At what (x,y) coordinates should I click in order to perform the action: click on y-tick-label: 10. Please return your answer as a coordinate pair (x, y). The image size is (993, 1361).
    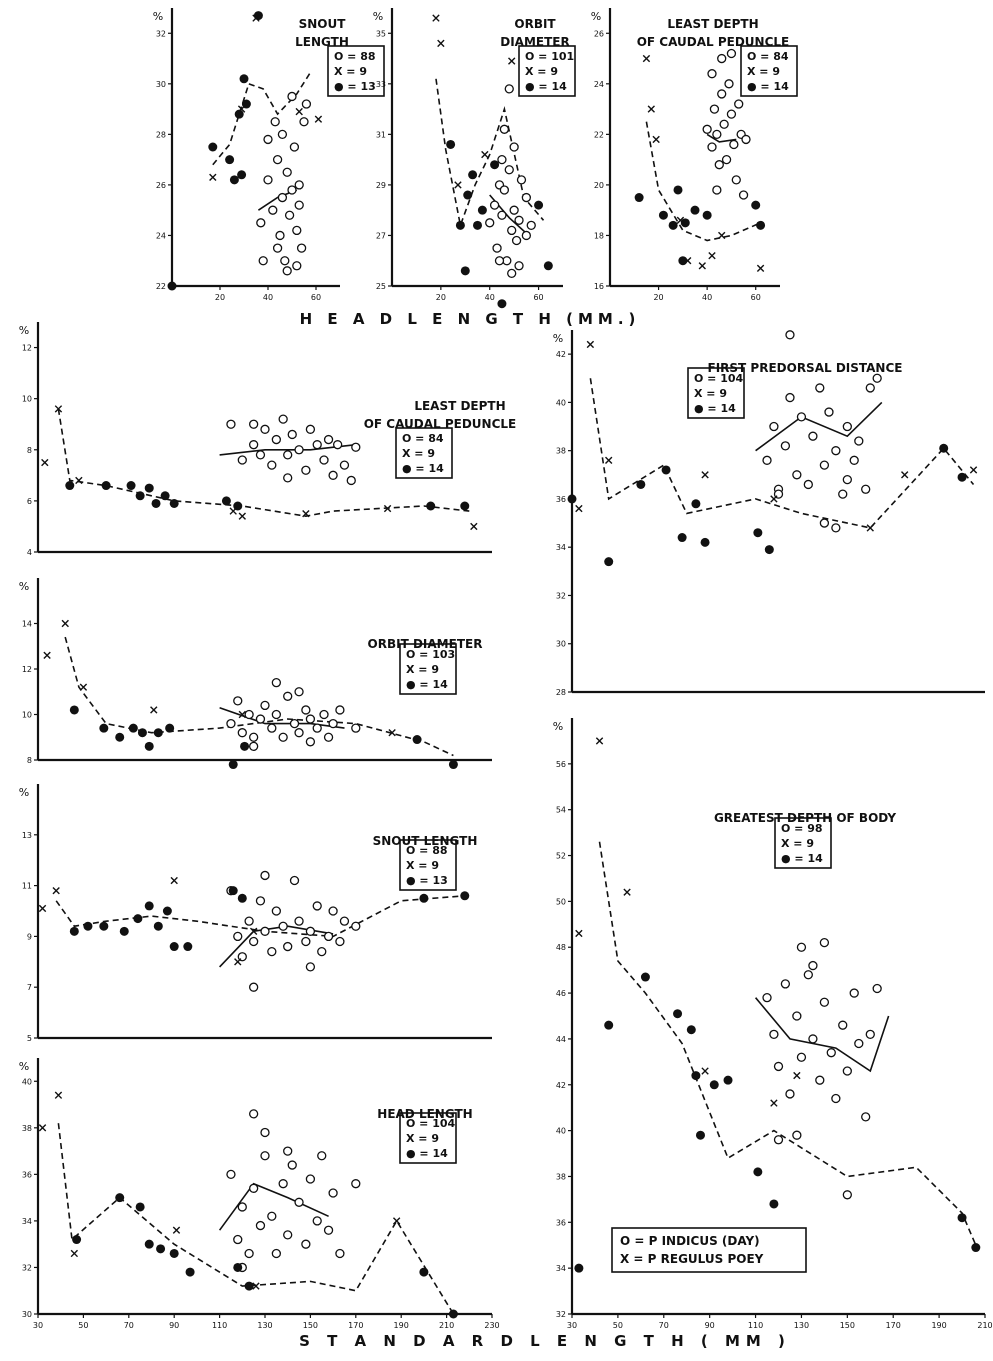
    Looking at the image, I should click on (27, 399).